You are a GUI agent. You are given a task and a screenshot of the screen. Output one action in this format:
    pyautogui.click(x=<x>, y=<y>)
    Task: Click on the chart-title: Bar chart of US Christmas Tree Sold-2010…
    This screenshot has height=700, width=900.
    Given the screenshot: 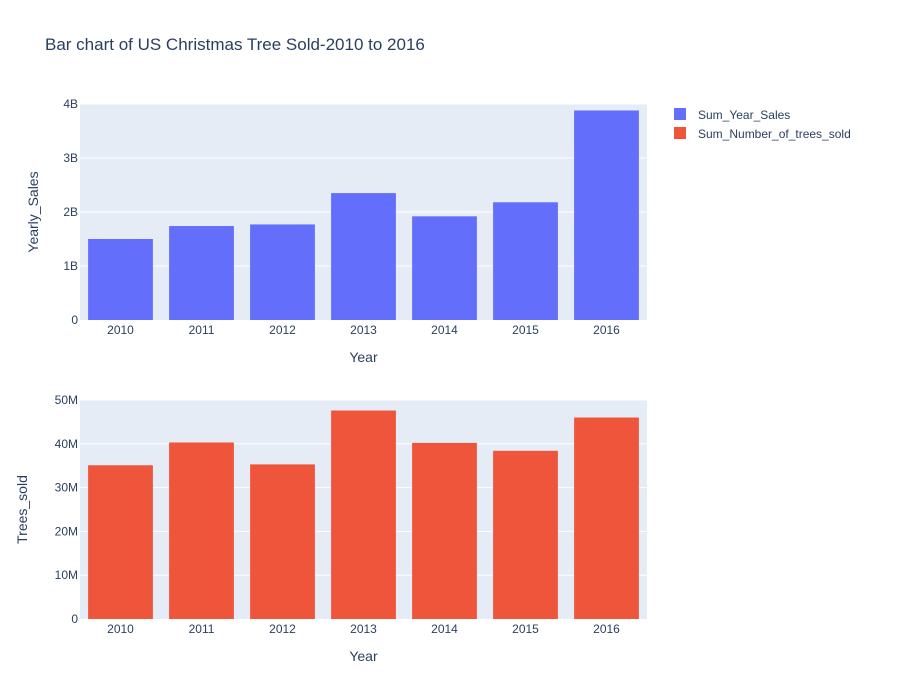 What is the action you would take?
    pyautogui.click(x=235, y=44)
    